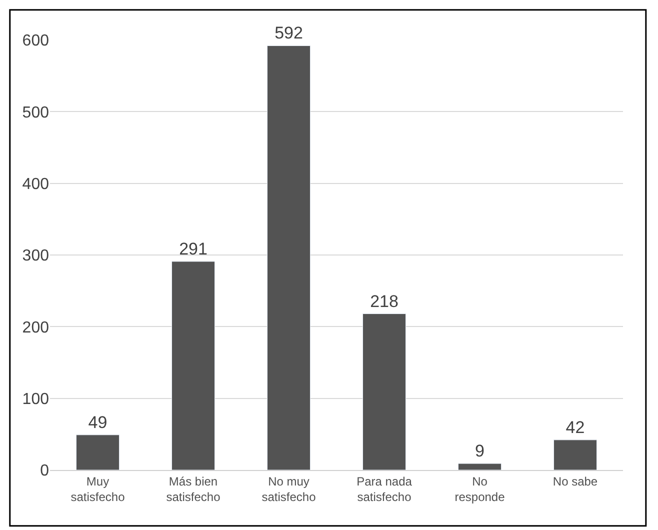  I want to click on y-tick-label: 100, so click(36, 399).